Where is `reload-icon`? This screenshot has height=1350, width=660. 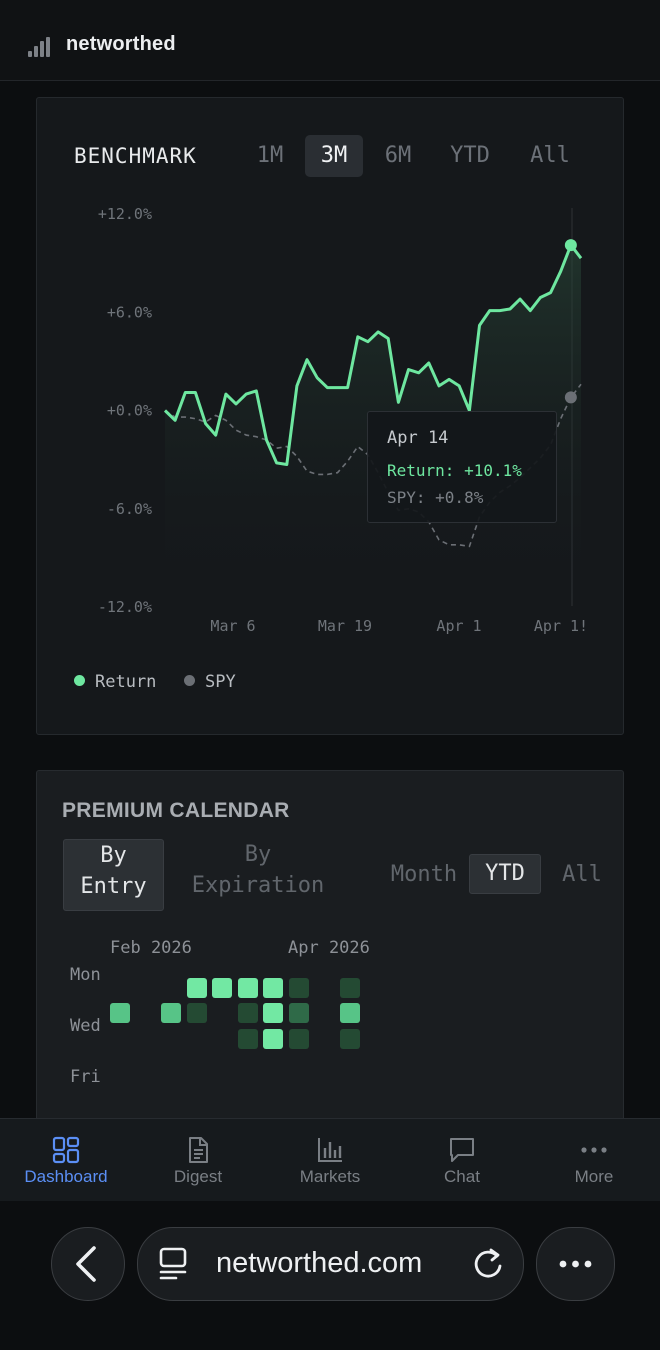
reload-icon is located at coordinates (488, 1264).